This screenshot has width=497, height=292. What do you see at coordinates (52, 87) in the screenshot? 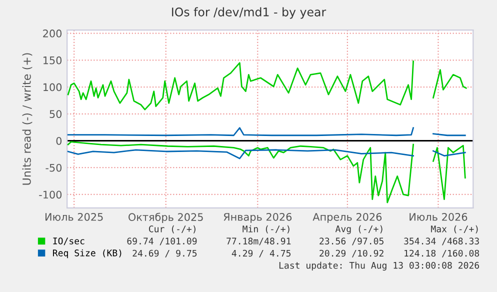
I see `y-tick-label: 100` at bounding box center [52, 87].